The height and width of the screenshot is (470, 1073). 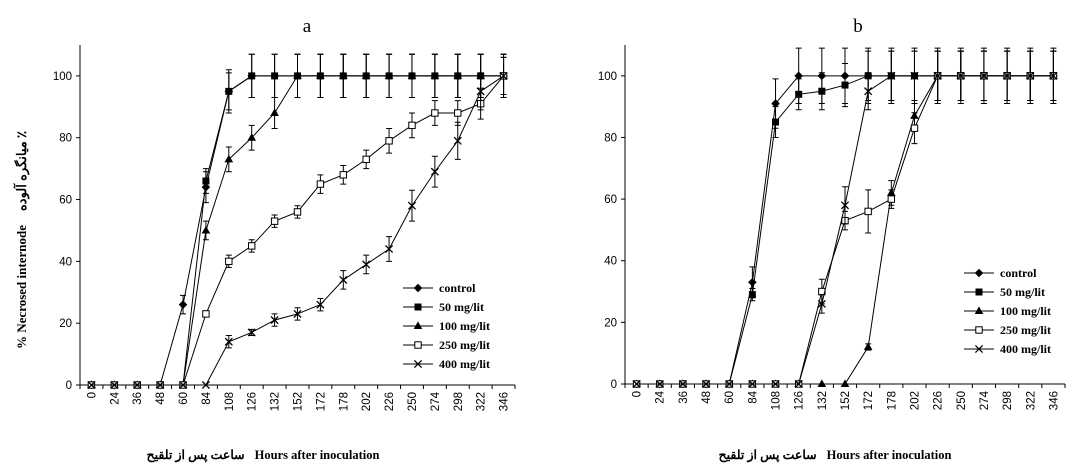 What do you see at coordinates (321, 401) in the screenshot?
I see `x-tick-label: 172` at bounding box center [321, 401].